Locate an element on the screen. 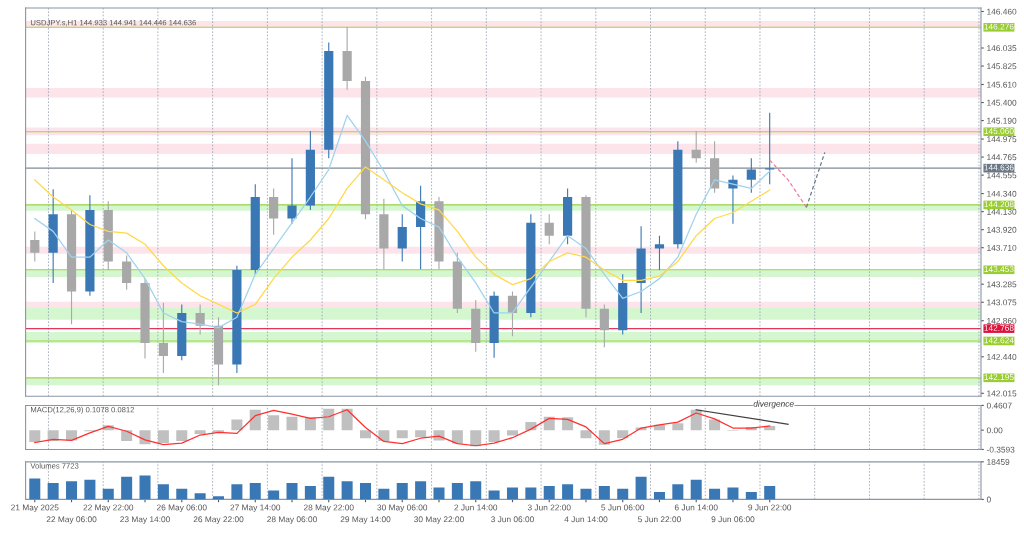 The height and width of the screenshot is (537, 1024). ref-line-label: 144.636 is located at coordinates (999, 167).